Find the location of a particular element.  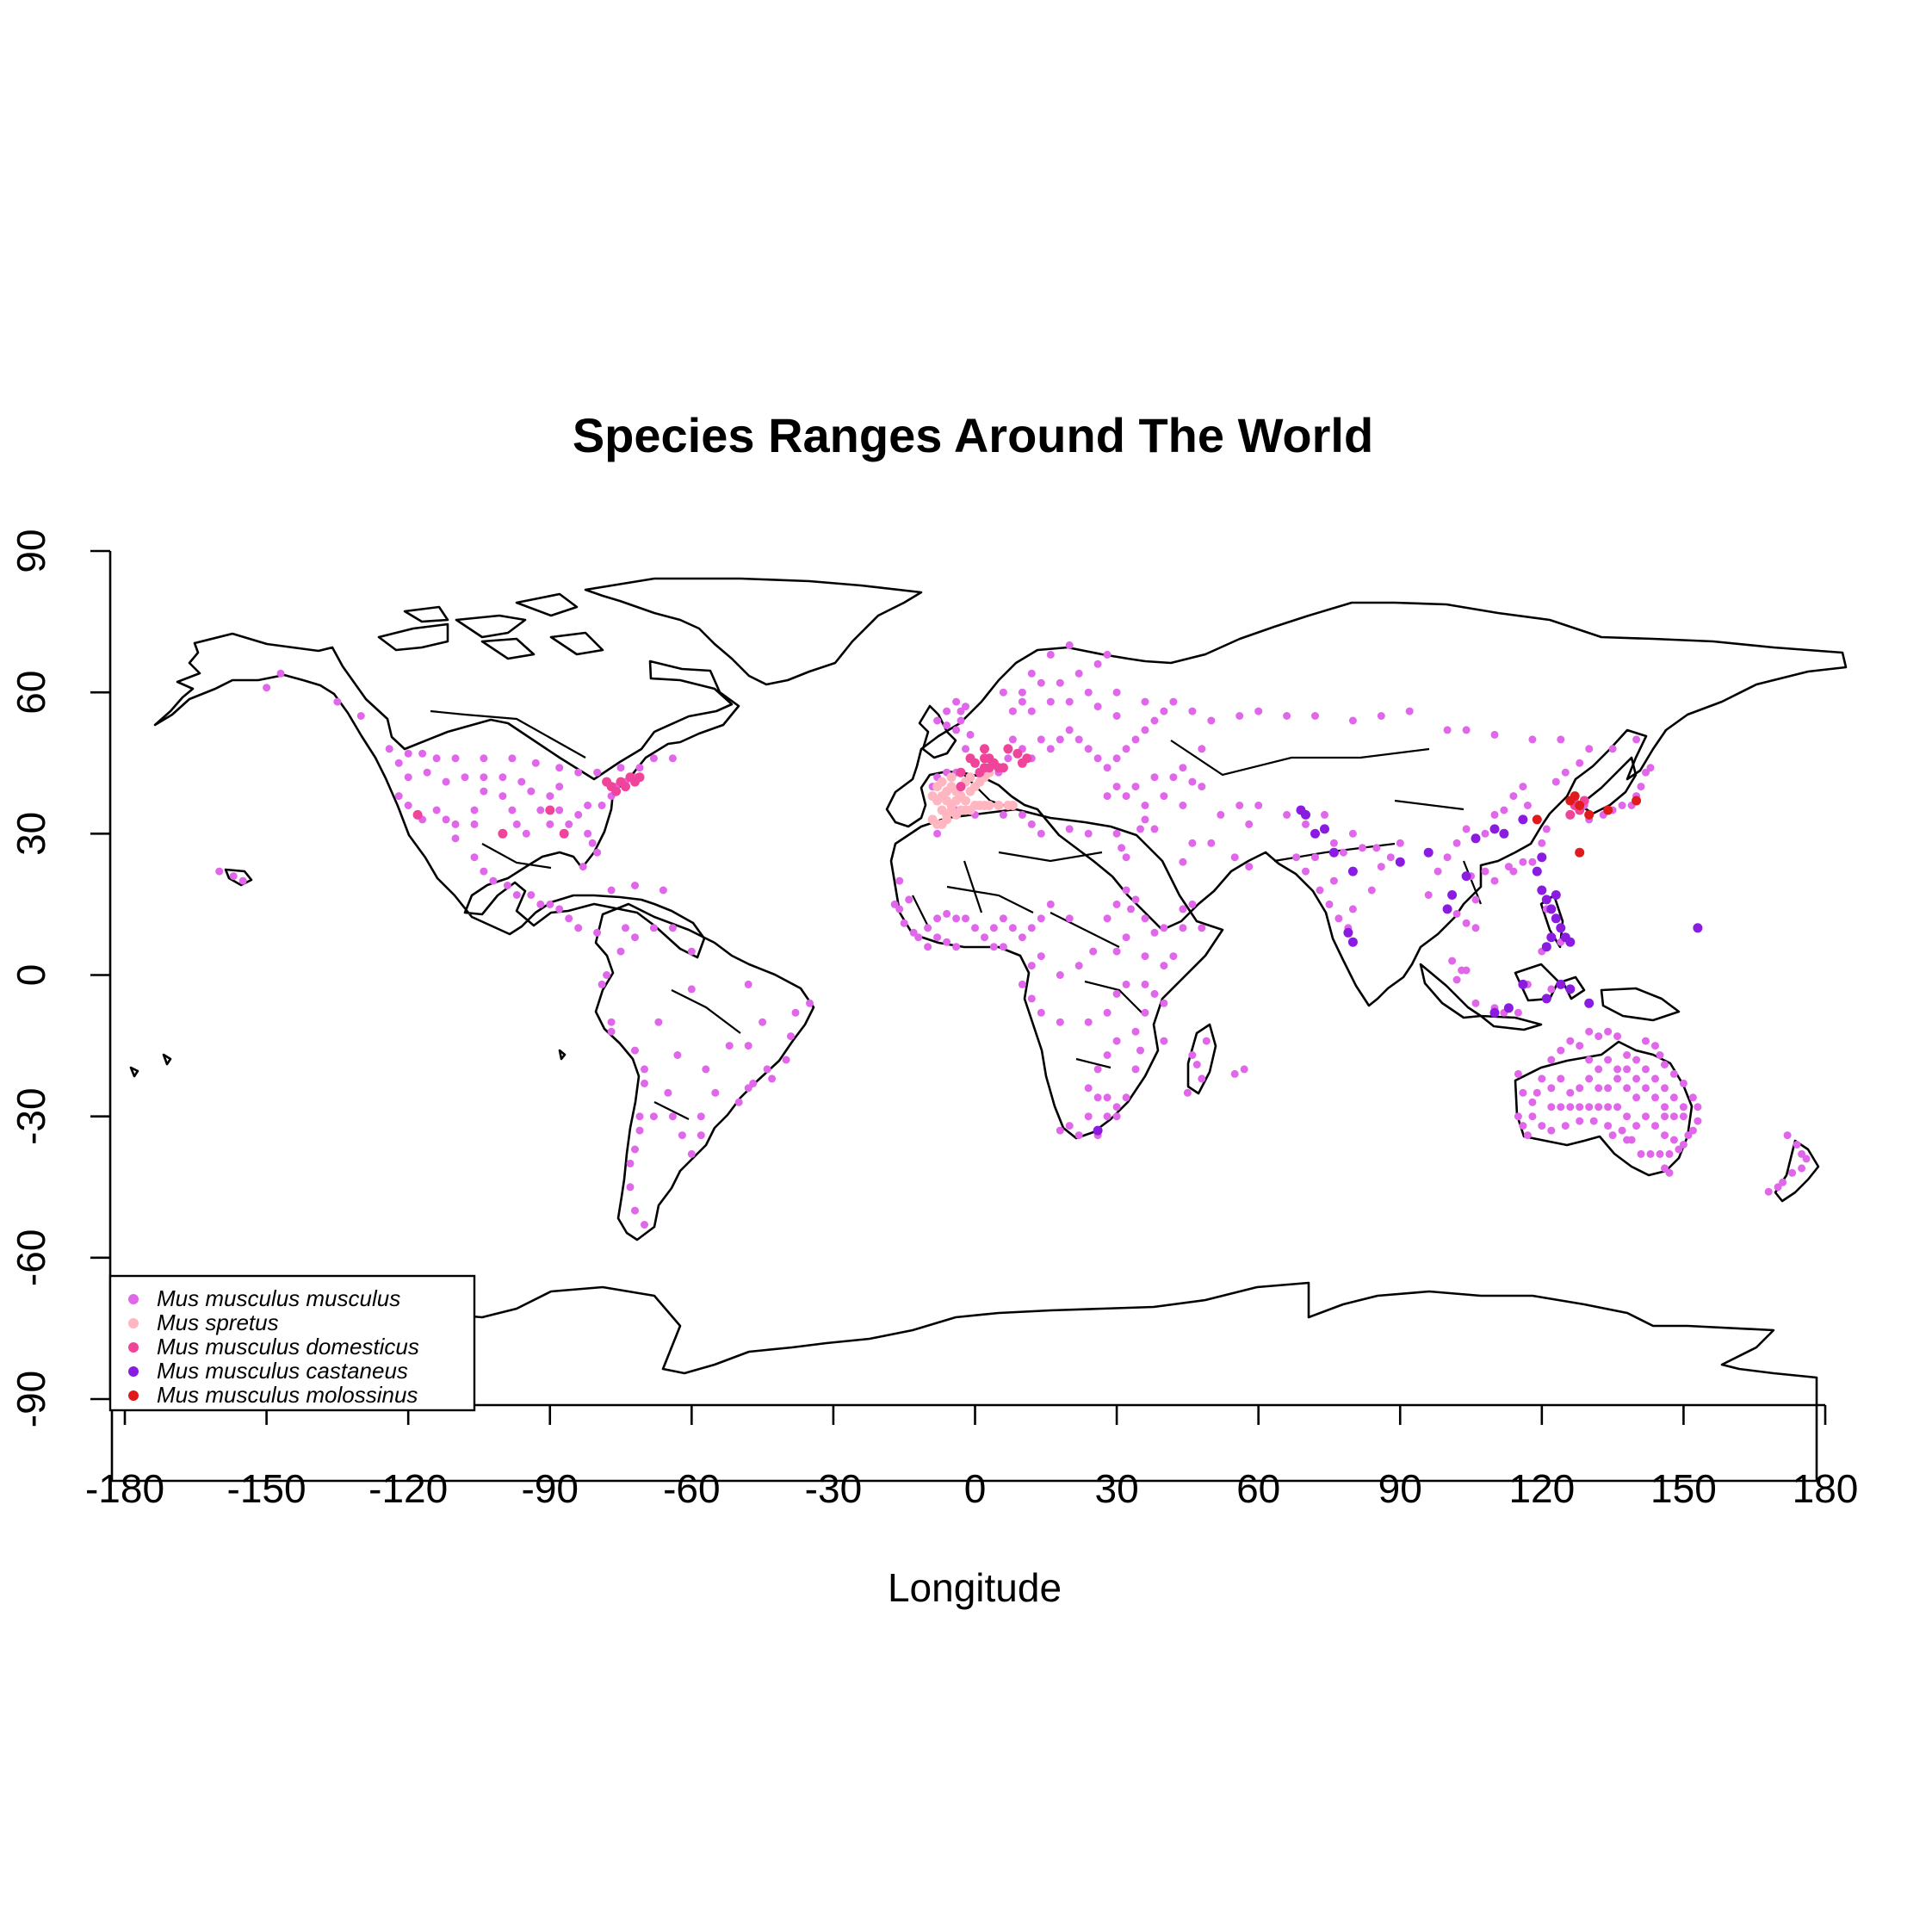

arctic-archipelago is located at coordinates (491, 626).